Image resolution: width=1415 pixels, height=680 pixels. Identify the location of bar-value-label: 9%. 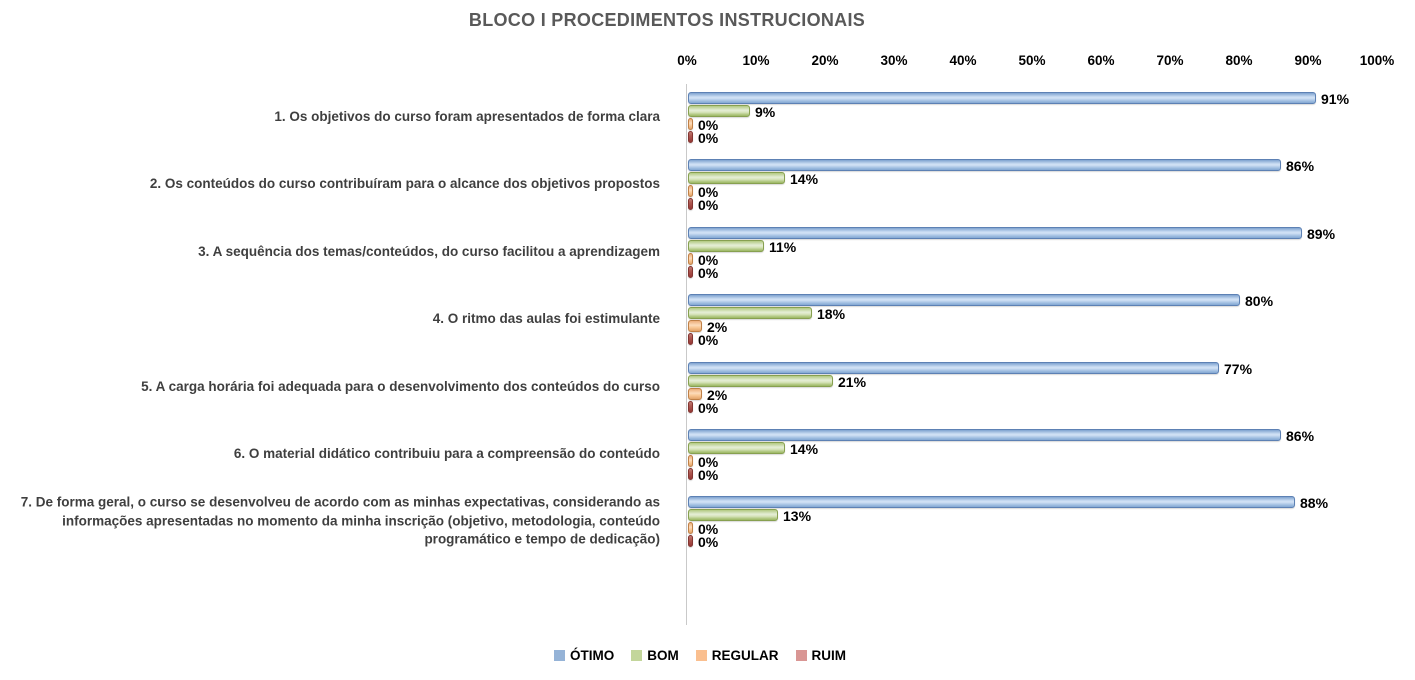
(765, 112).